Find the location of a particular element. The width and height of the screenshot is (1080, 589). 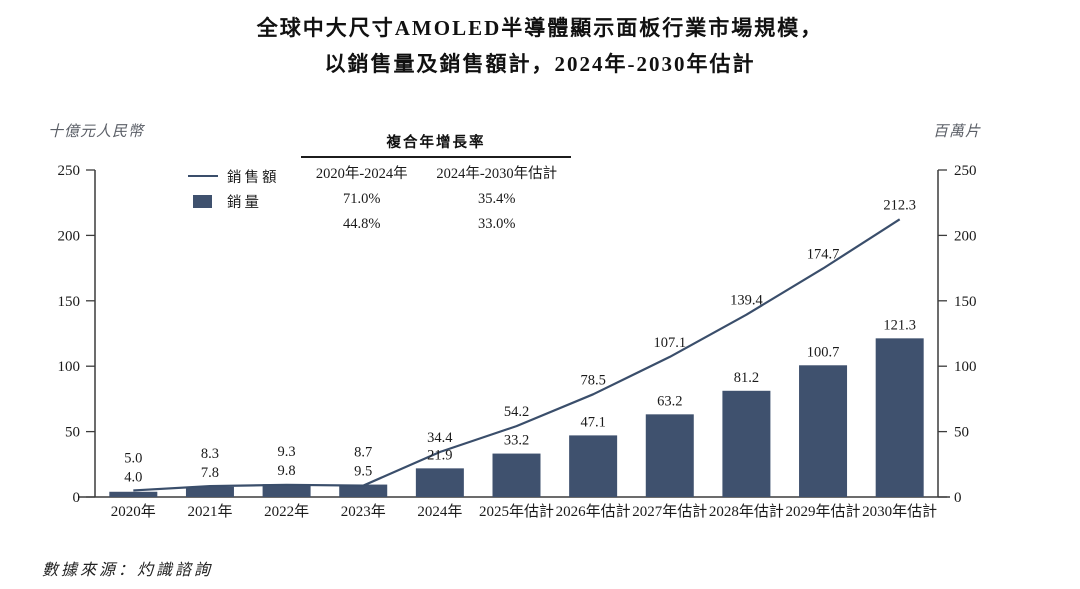

data-source-note: 數據來源：灼識諮詢 is located at coordinates (128, 570).